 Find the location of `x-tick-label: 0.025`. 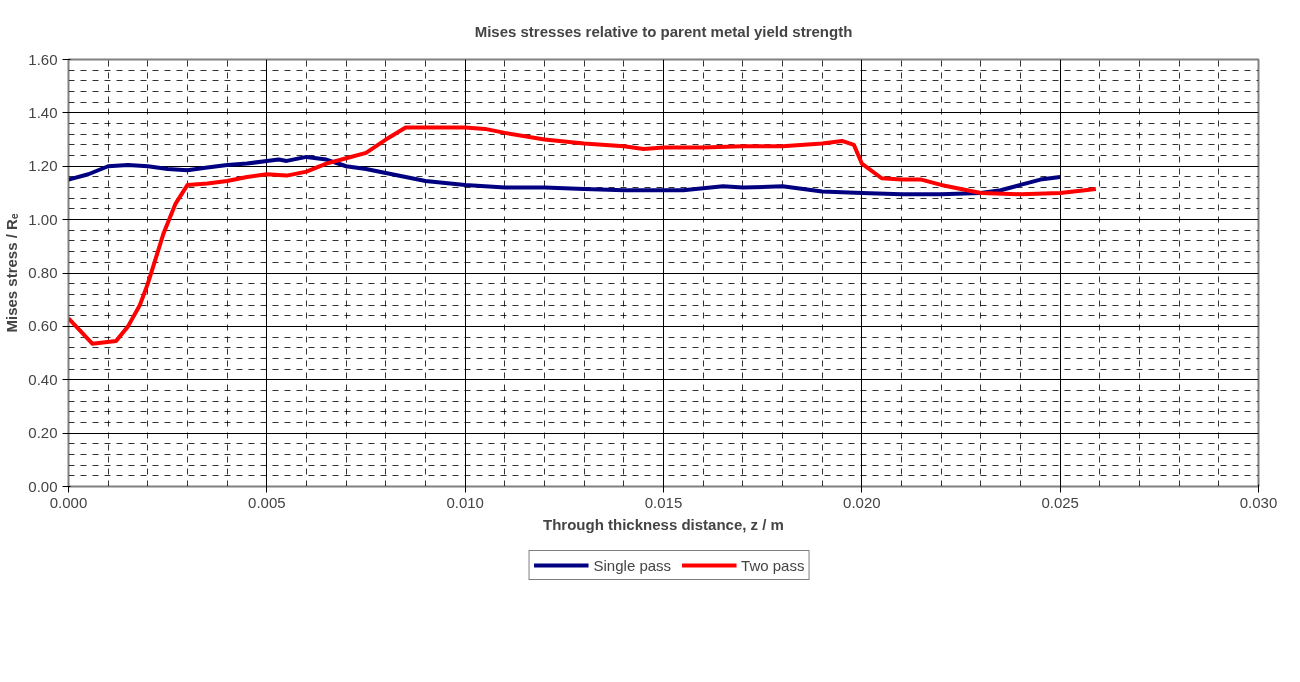

x-tick-label: 0.025 is located at coordinates (1060, 502).